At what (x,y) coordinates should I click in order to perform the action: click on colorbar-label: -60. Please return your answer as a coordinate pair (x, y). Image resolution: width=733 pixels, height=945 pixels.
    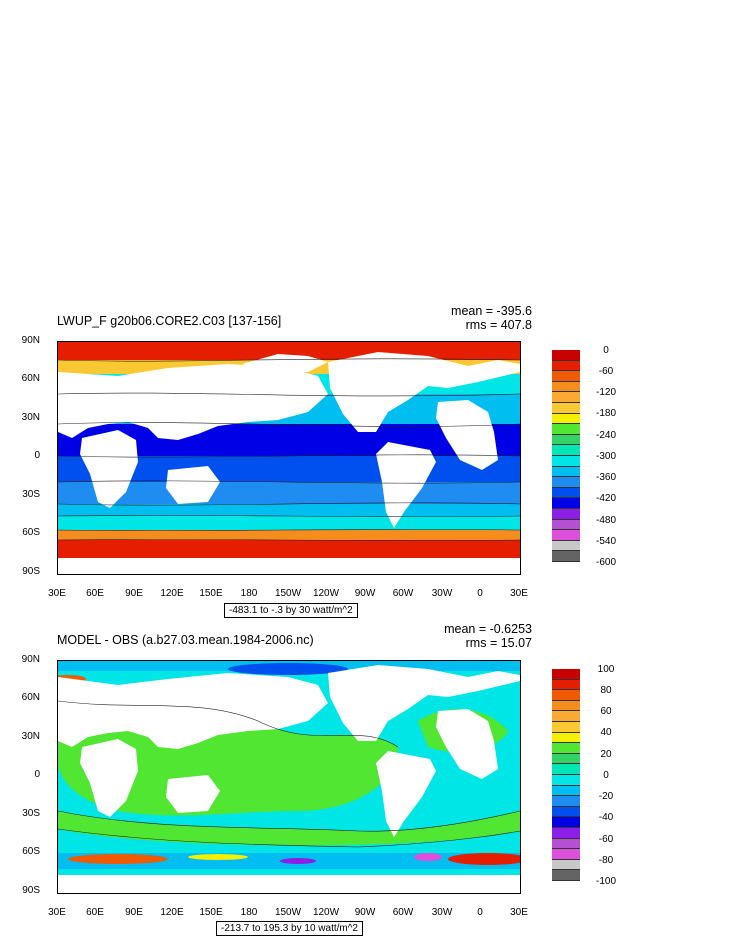
    Looking at the image, I should click on (606, 371).